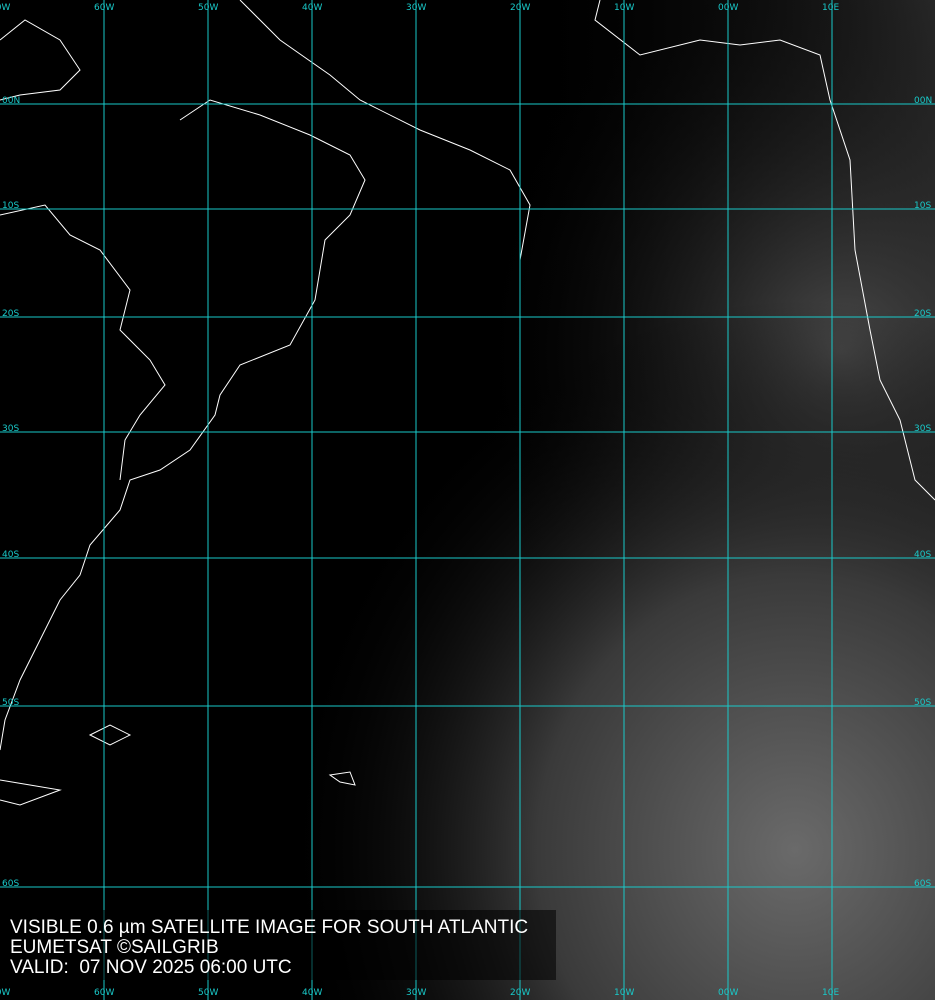 The image size is (935, 1000). I want to click on lat-label-right: 10S, so click(923, 206).